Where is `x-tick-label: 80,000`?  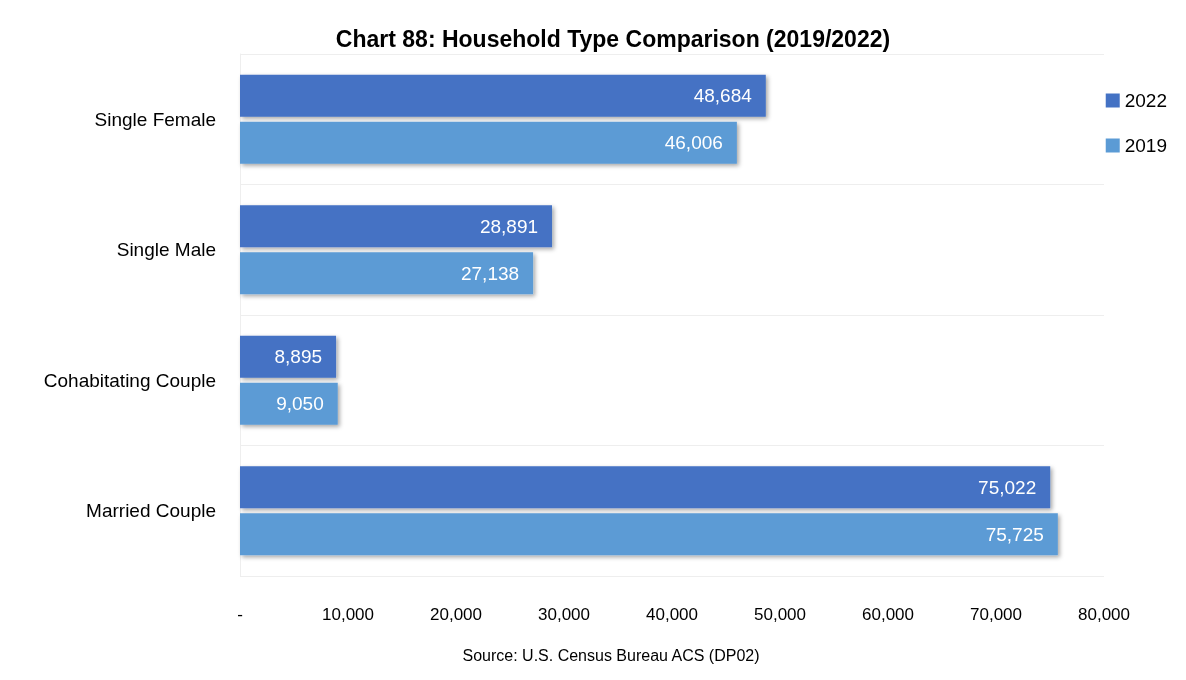
x-tick-label: 80,000 is located at coordinates (1104, 614).